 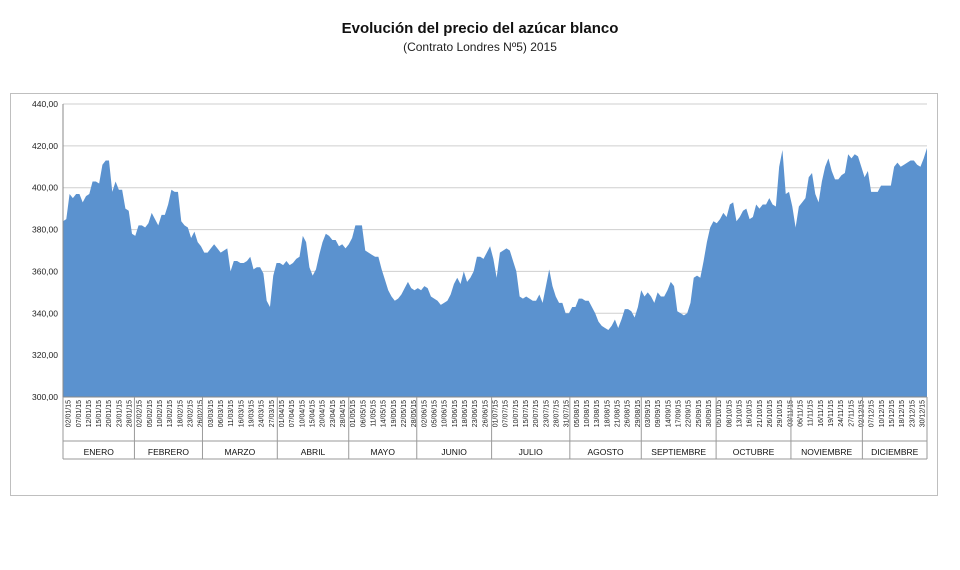 What do you see at coordinates (729, 413) in the screenshot?
I see `date-tick-label: 08/10/15` at bounding box center [729, 413].